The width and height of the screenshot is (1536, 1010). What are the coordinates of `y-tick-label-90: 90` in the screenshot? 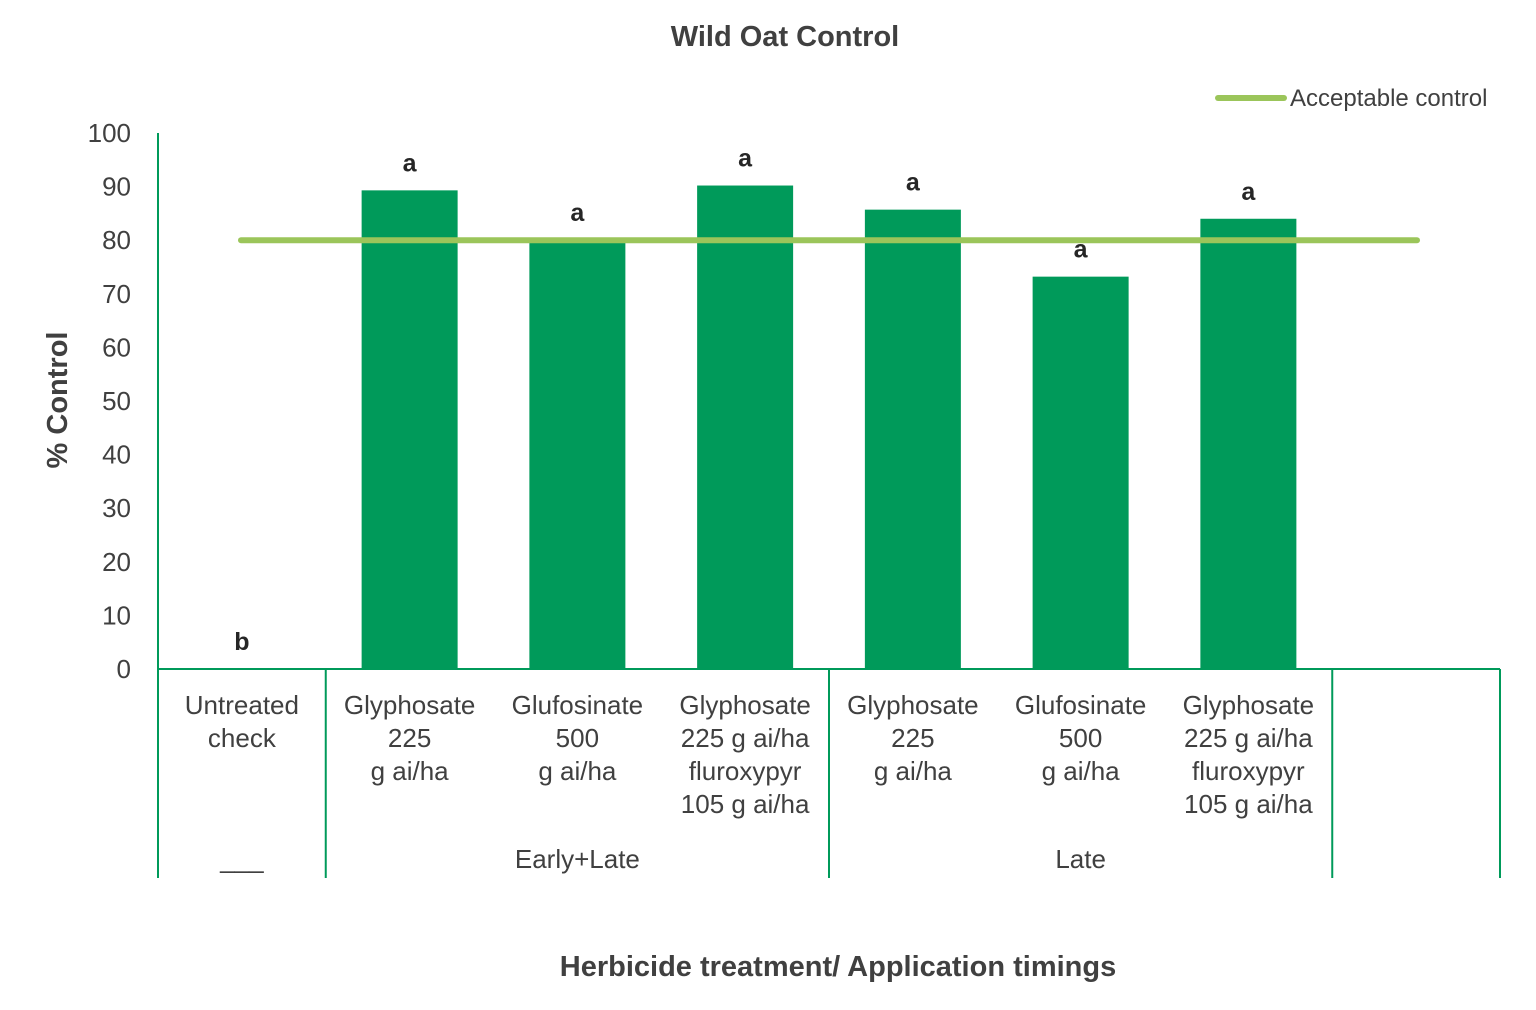 It's located at (116, 187).